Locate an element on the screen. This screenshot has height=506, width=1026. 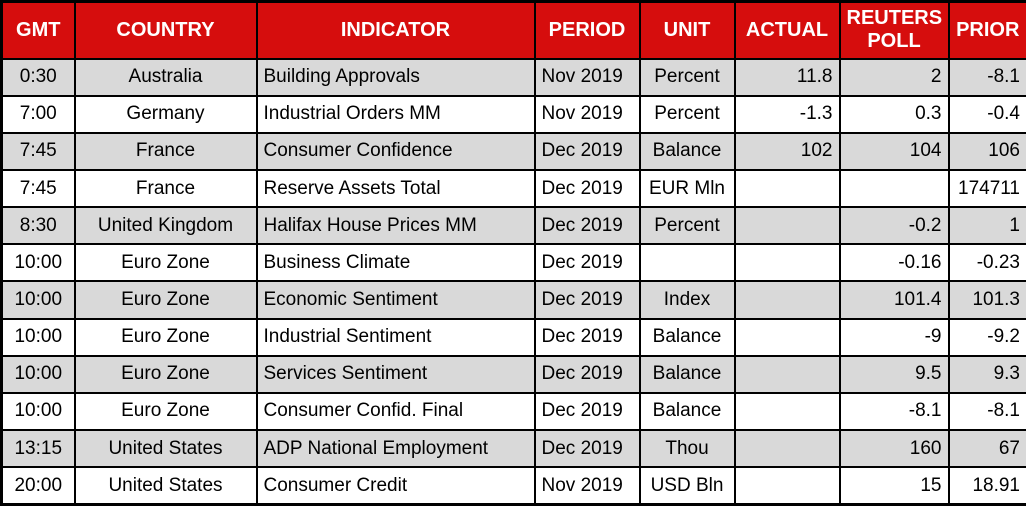
cell-country: Australia is located at coordinates (165, 77).